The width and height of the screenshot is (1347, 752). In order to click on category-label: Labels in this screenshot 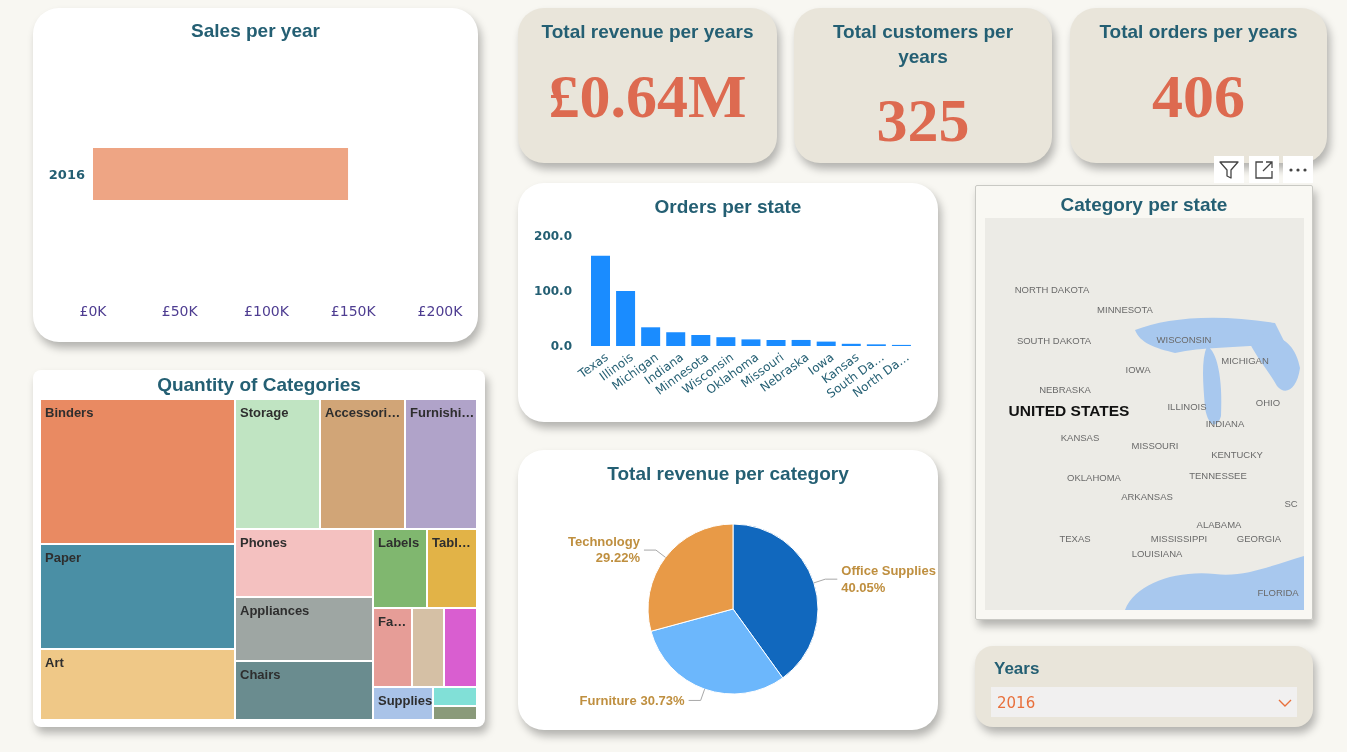, I will do `click(399, 542)`.